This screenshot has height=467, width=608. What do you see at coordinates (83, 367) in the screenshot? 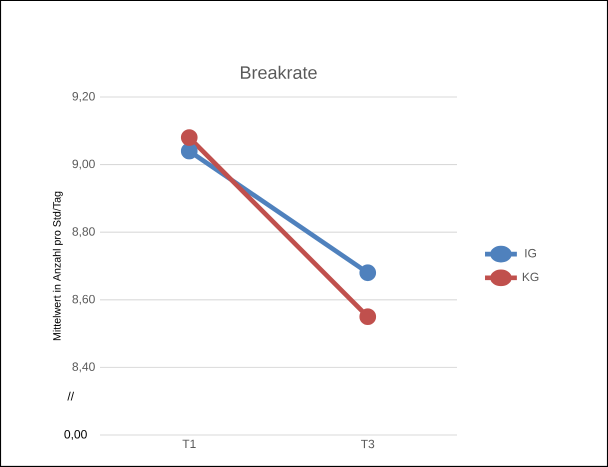
I see `y-tick-label: 8,40` at bounding box center [83, 367].